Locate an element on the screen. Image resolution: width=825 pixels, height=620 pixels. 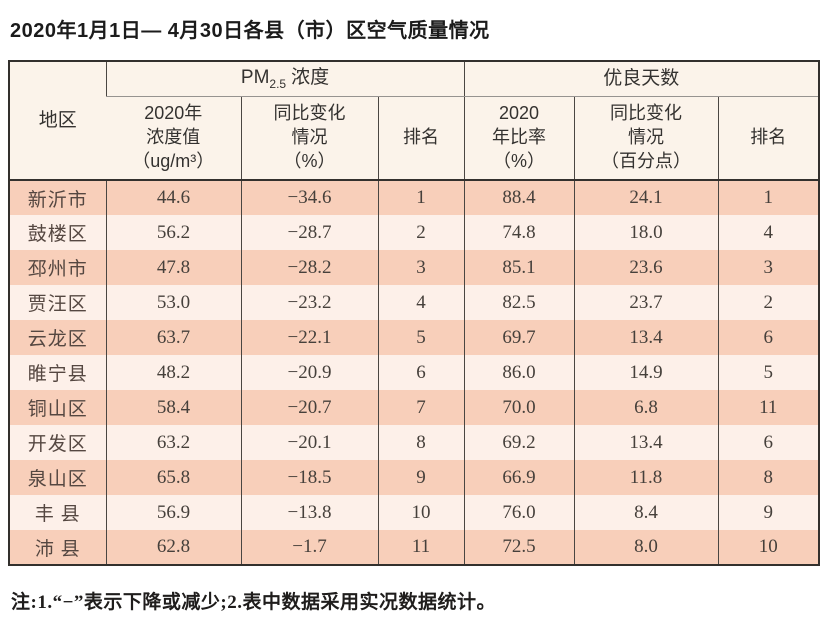
cell-good-rate: 74.8 is located at coordinates (519, 232).